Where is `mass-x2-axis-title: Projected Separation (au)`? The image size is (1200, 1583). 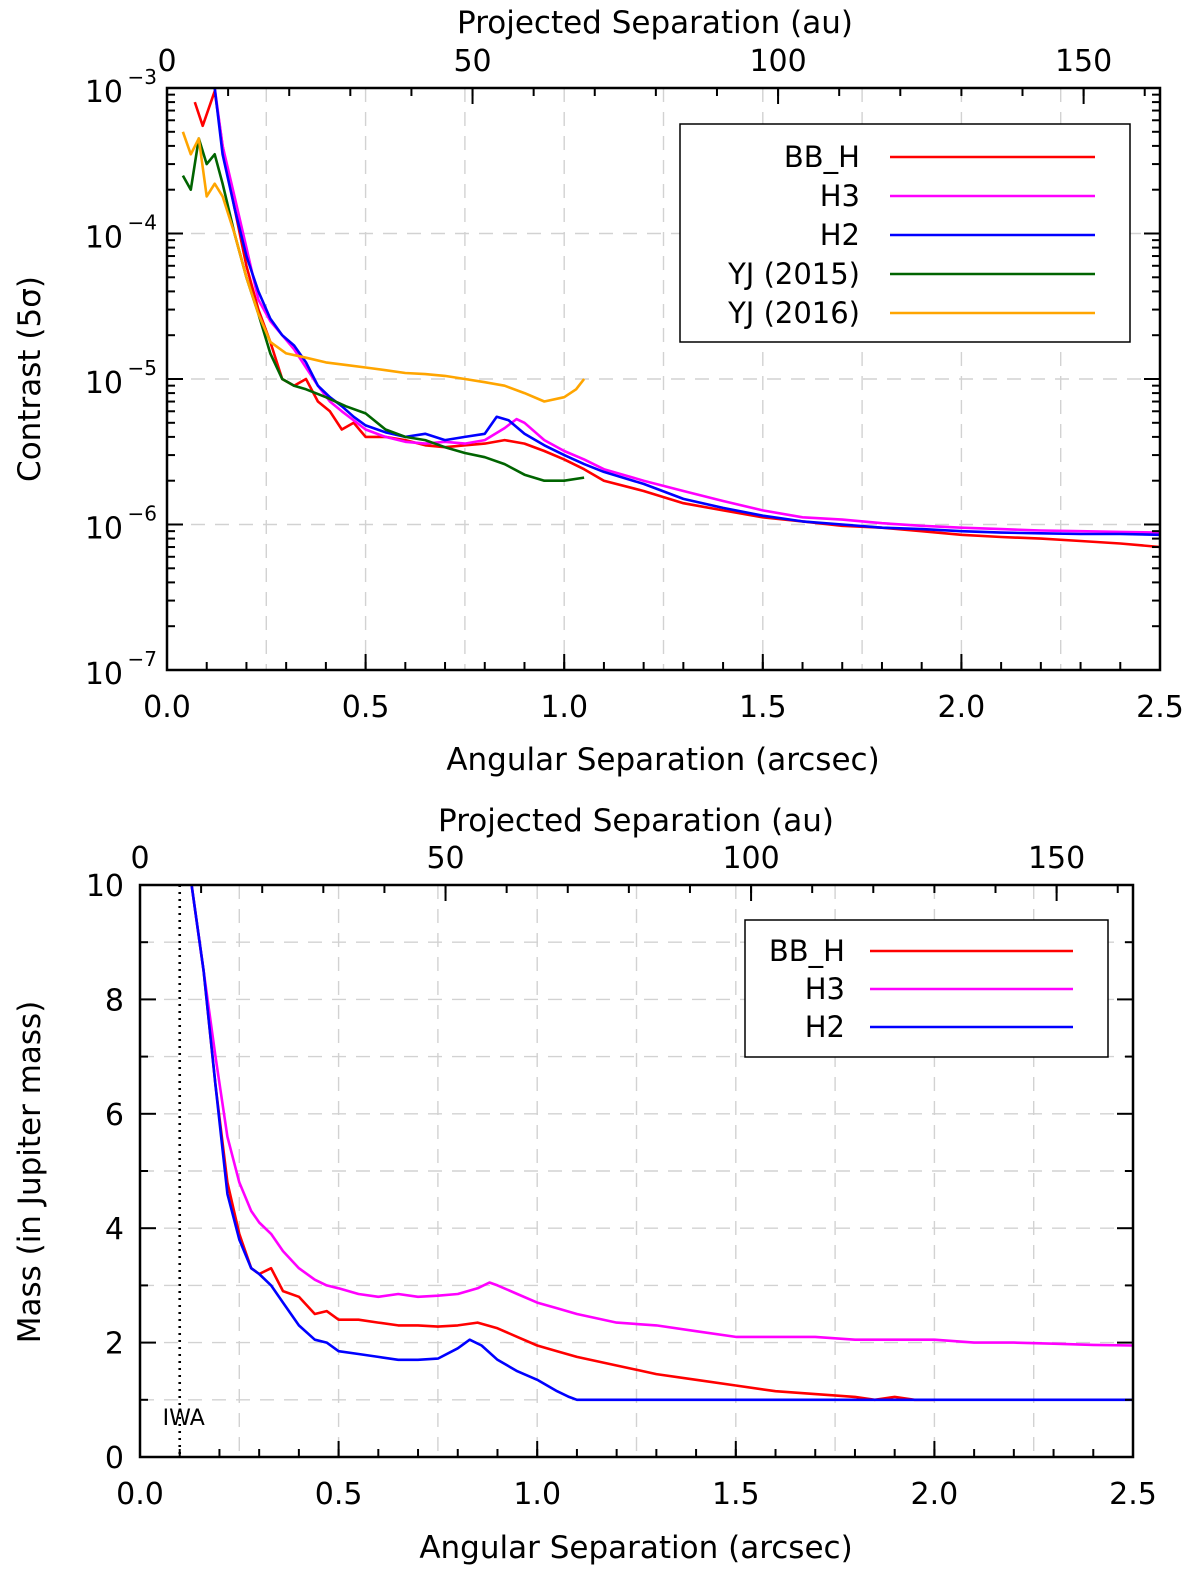 mass-x2-axis-title: Projected Separation (au) is located at coordinates (636, 821).